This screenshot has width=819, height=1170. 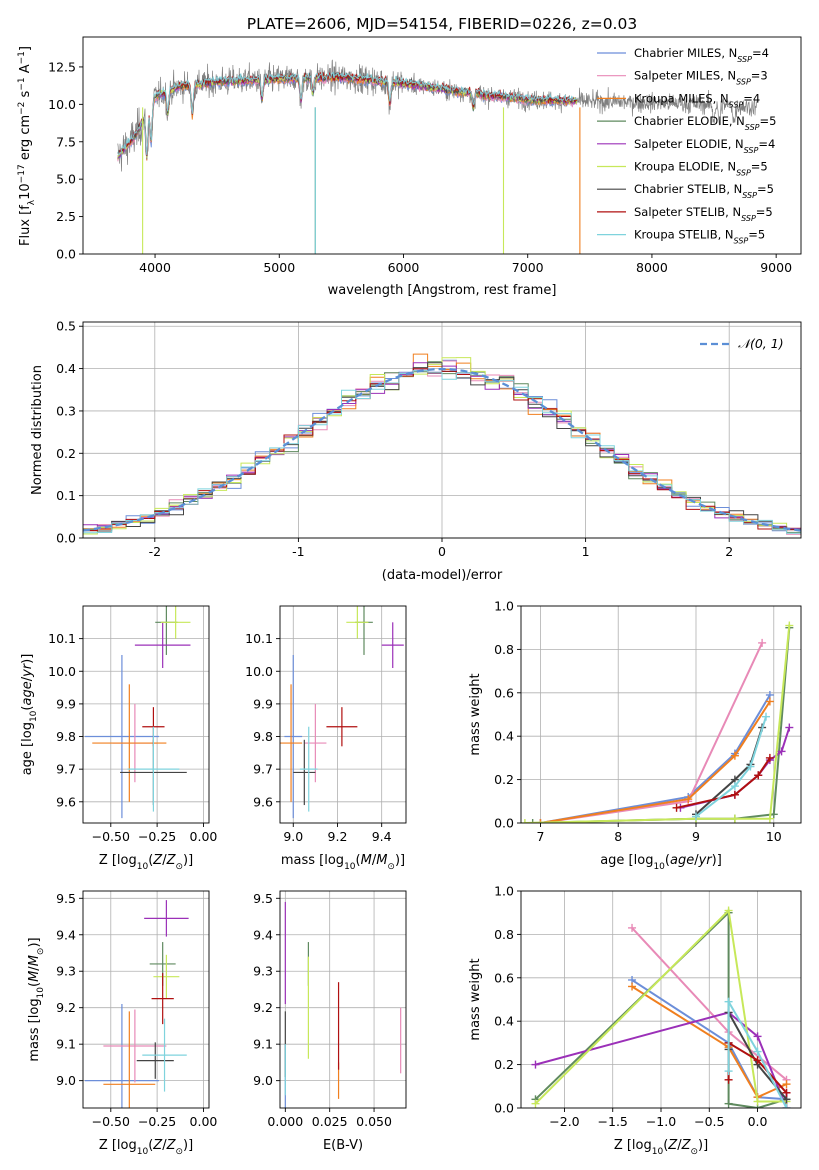 I want to click on legend-name: Chabrier ELODIE, N, so click(x=689, y=121).